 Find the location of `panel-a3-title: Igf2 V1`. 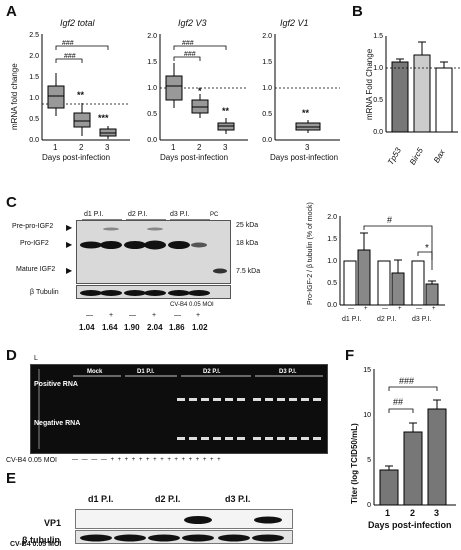

panel-a3-title: Igf2 V1 is located at coordinates (294, 23).